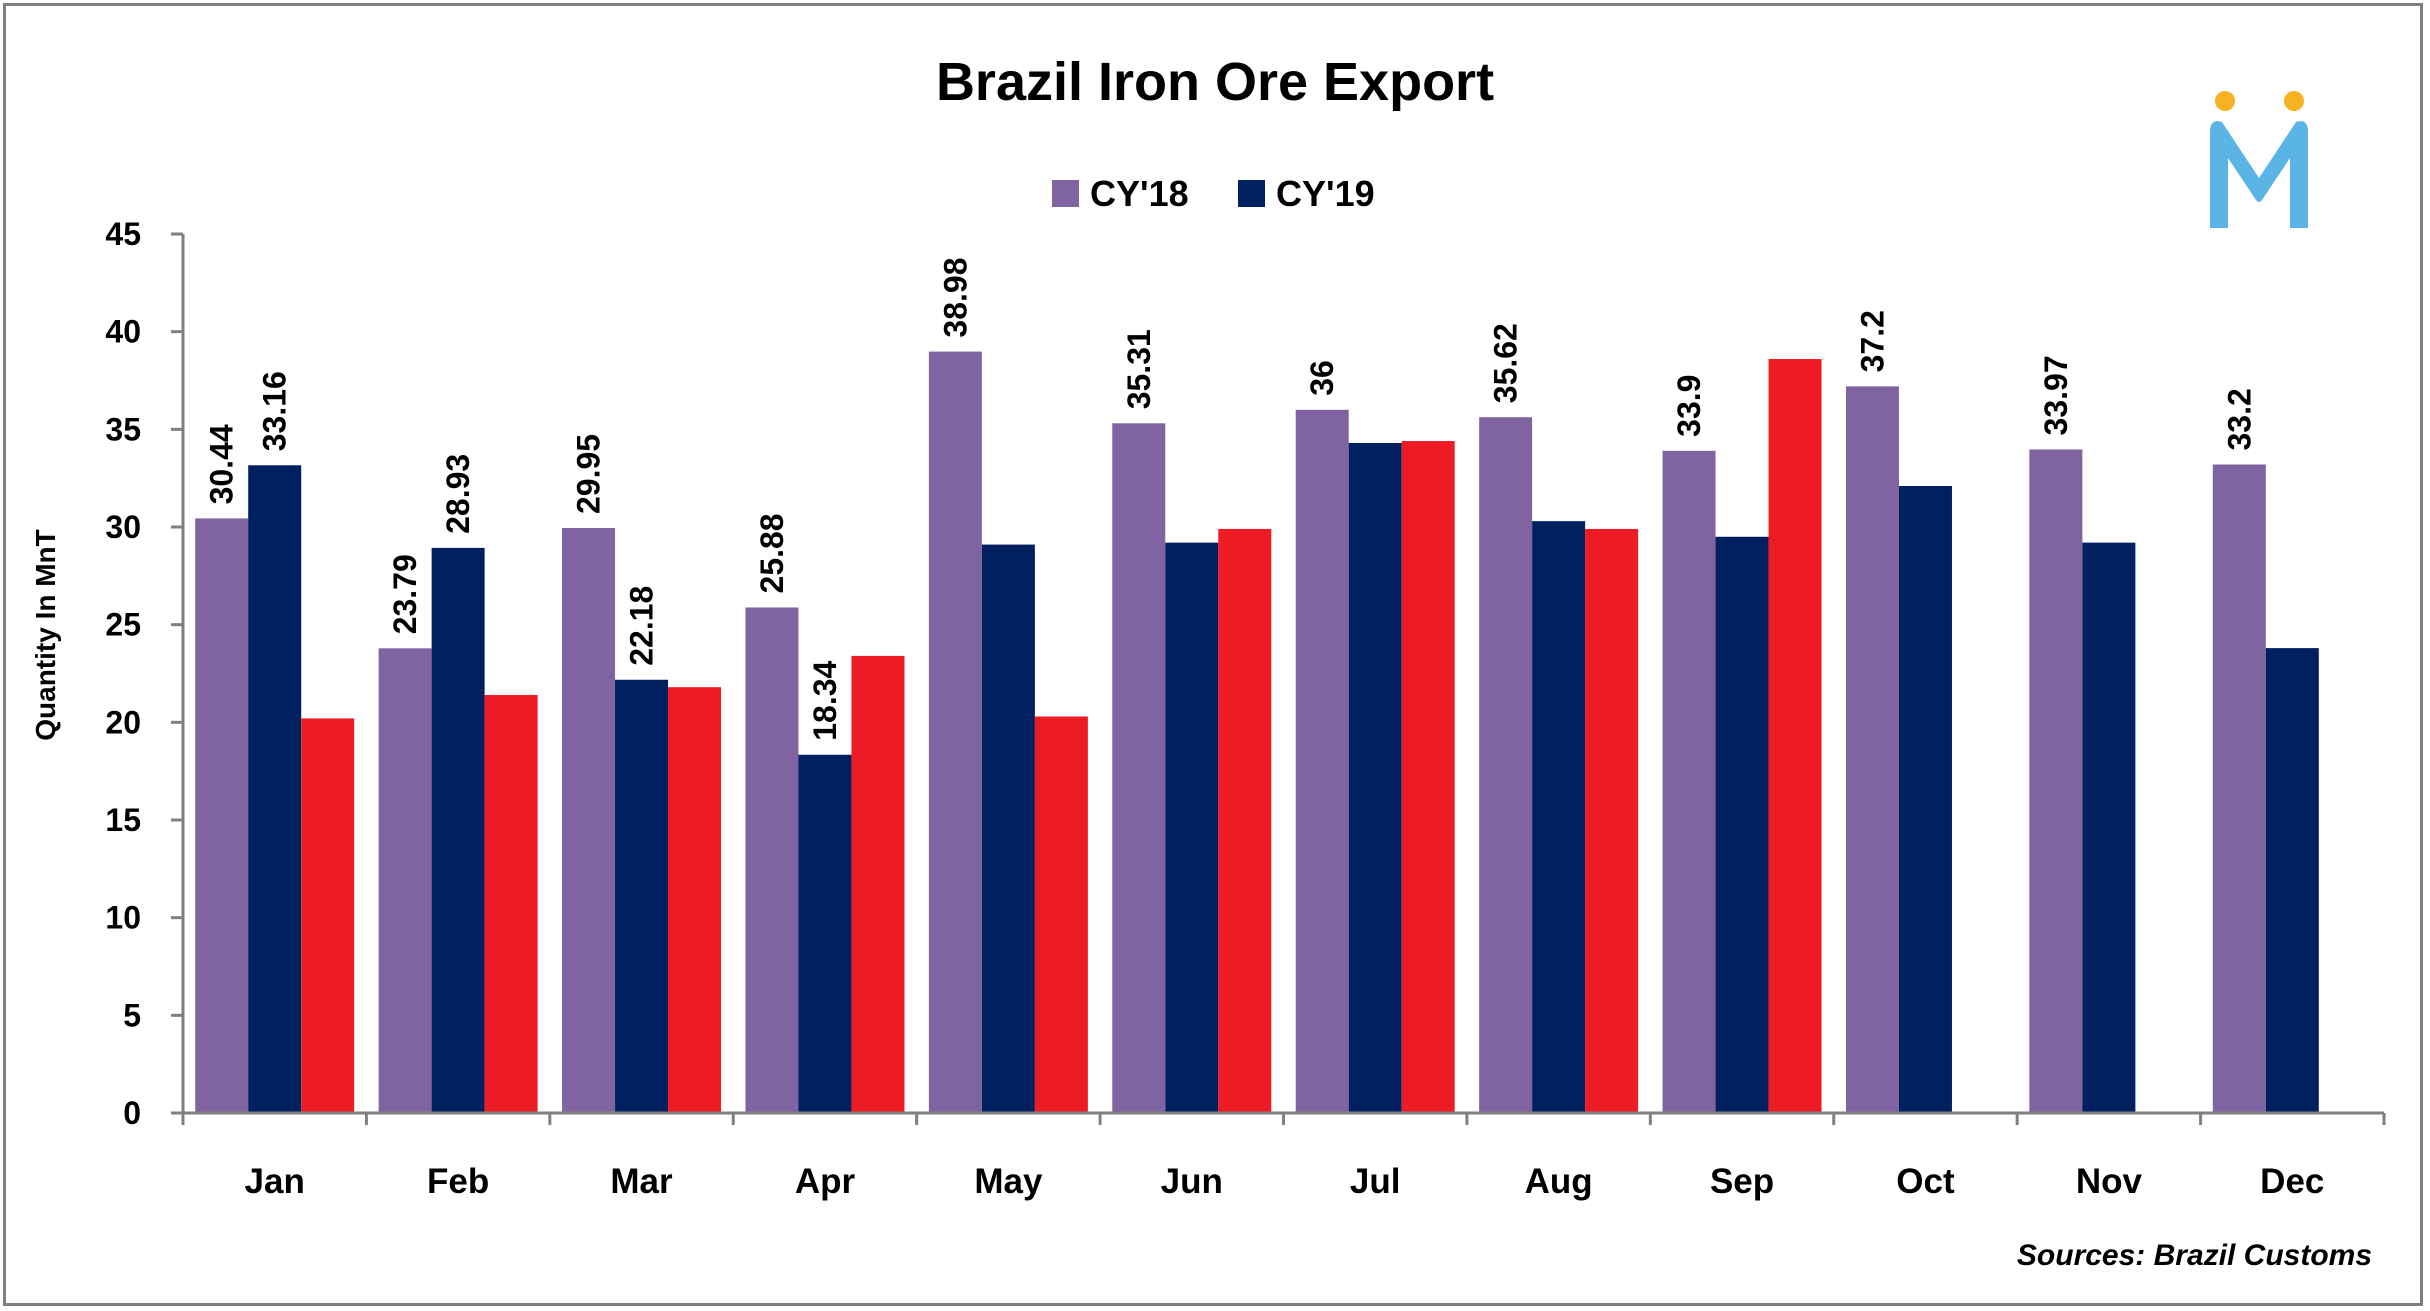 Image resolution: width=2430 pixels, height=1311 pixels. I want to click on bar-cy-18-may, so click(955, 732).